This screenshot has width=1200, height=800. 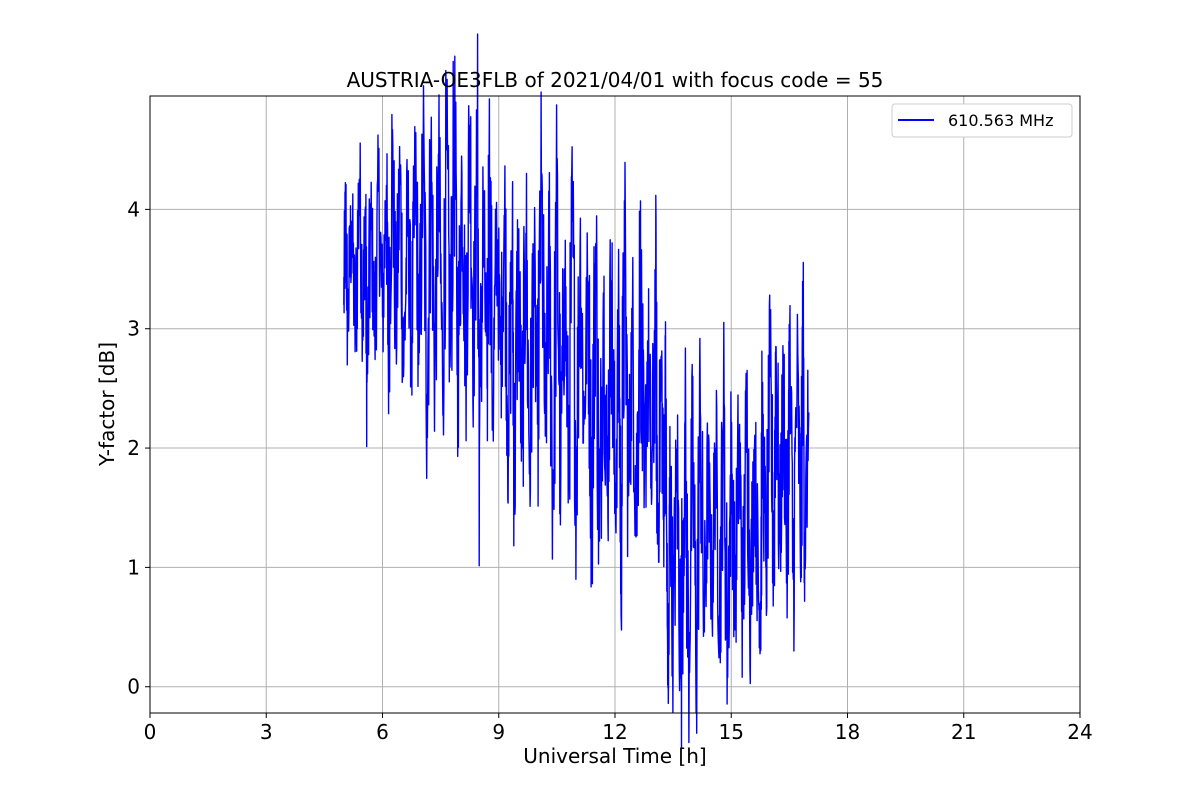 I want to click on x-tick-label: 9, so click(x=498, y=732).